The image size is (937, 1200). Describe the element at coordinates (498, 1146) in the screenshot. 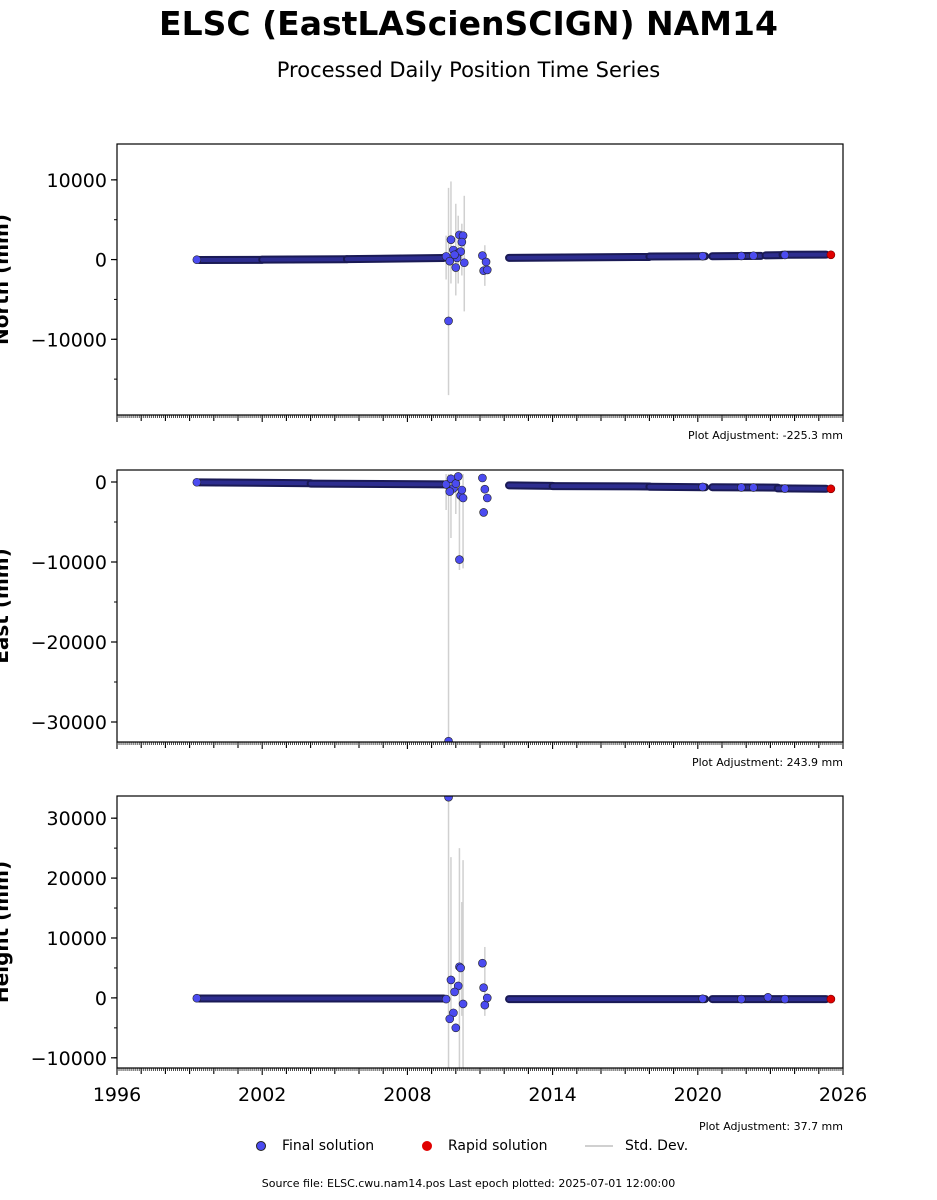

I see `legend-rapid-label: Rapid solution` at that location.